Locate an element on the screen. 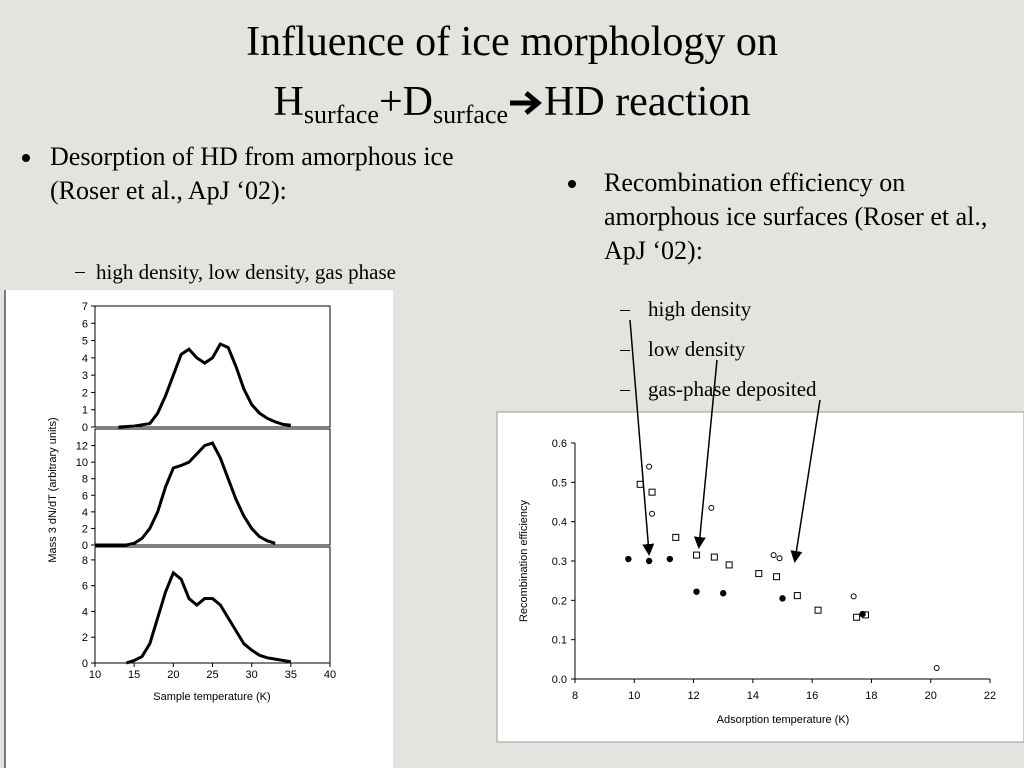 The image size is (1024, 768). x-tick-label: 8 is located at coordinates (575, 696).